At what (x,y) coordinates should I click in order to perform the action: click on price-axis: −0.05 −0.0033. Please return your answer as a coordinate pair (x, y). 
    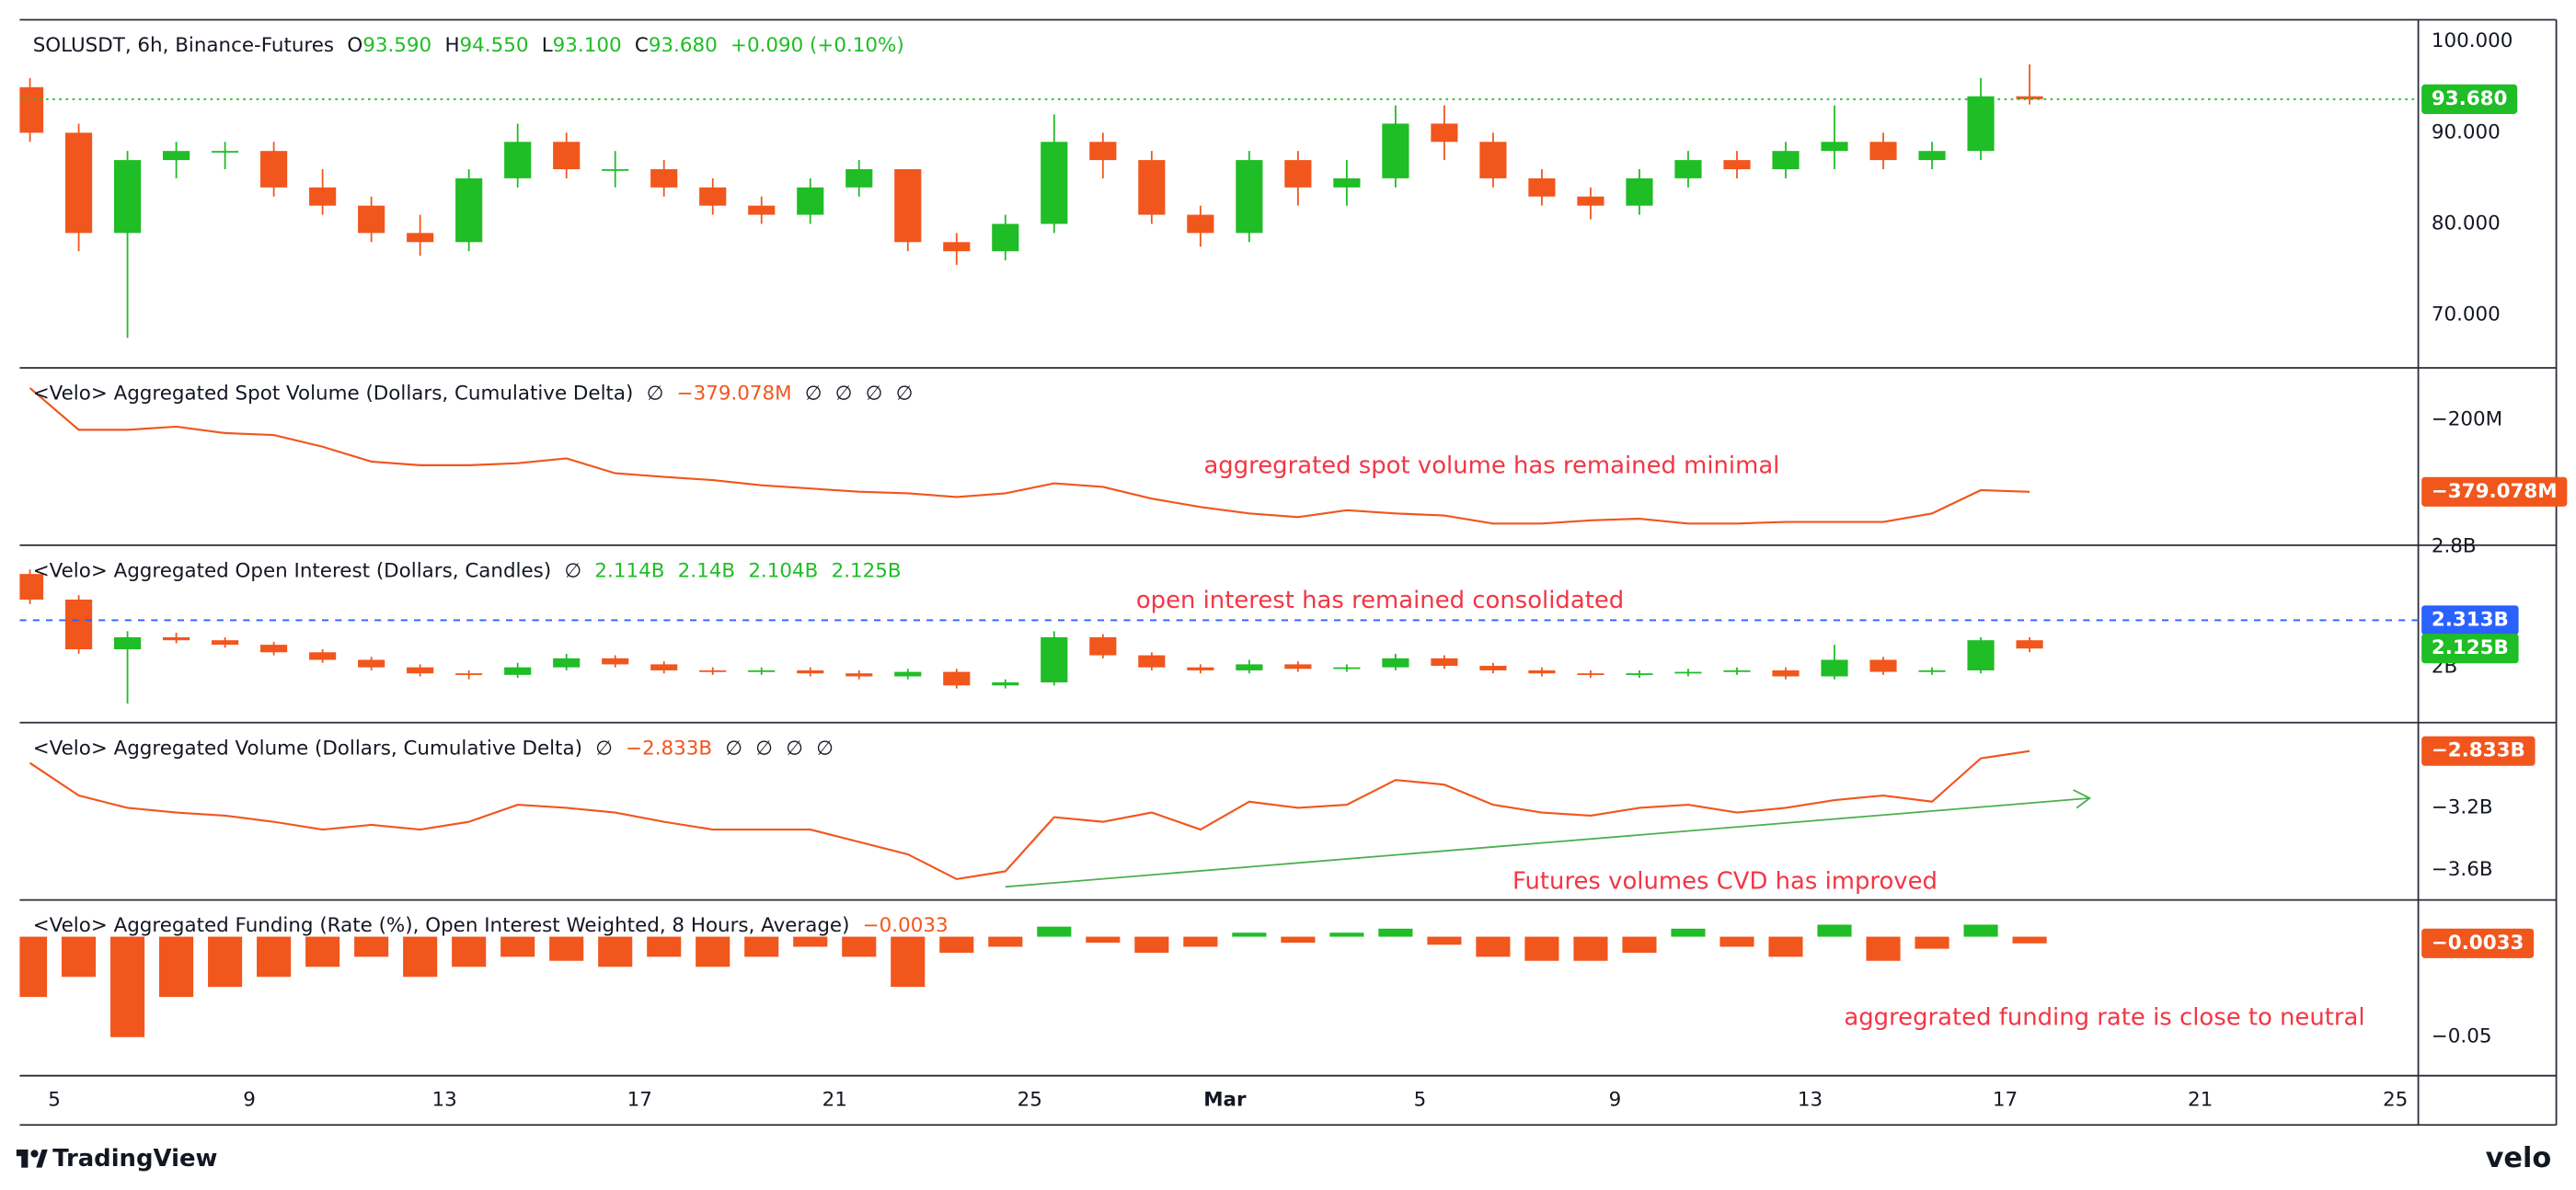
    Looking at the image, I should click on (2478, 988).